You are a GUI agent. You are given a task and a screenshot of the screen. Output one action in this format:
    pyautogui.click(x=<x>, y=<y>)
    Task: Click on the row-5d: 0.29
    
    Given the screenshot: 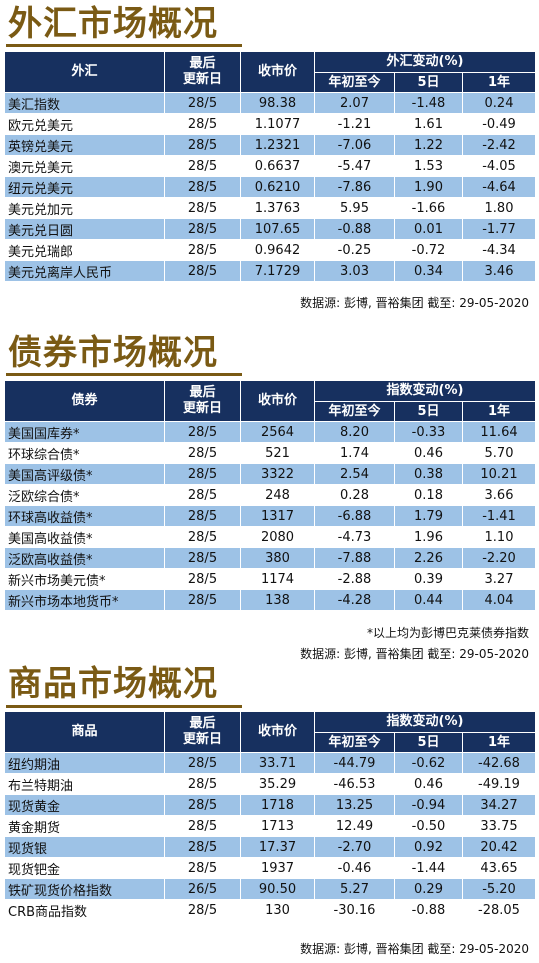 What is the action you would take?
    pyautogui.click(x=428, y=889)
    